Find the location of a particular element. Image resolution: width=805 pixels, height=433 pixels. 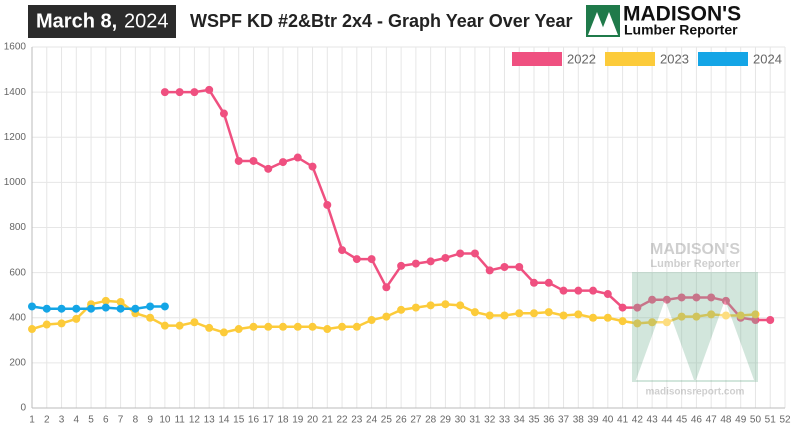

x-tick-label: 5 is located at coordinates (91, 420).